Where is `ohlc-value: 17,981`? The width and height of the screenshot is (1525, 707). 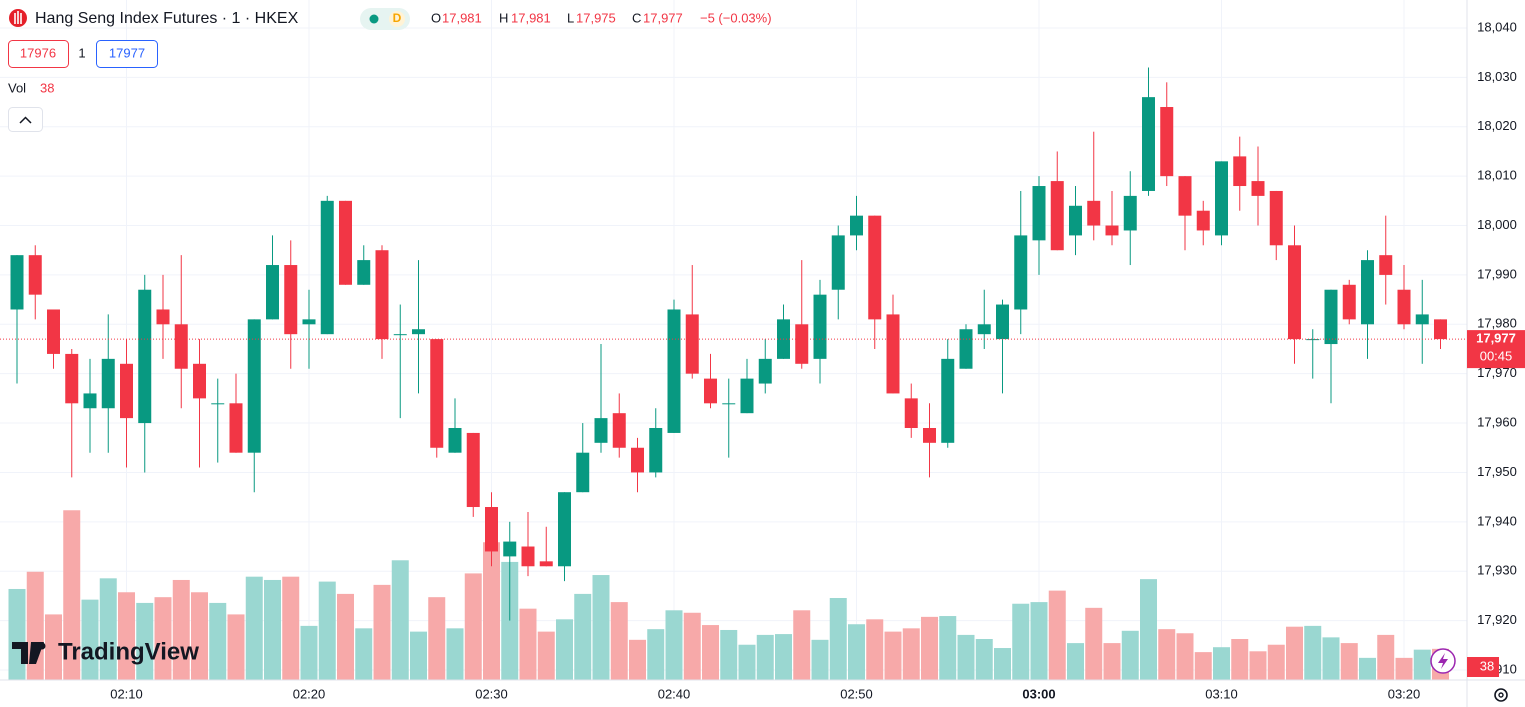
ohlc-value: 17,981 is located at coordinates (462, 17).